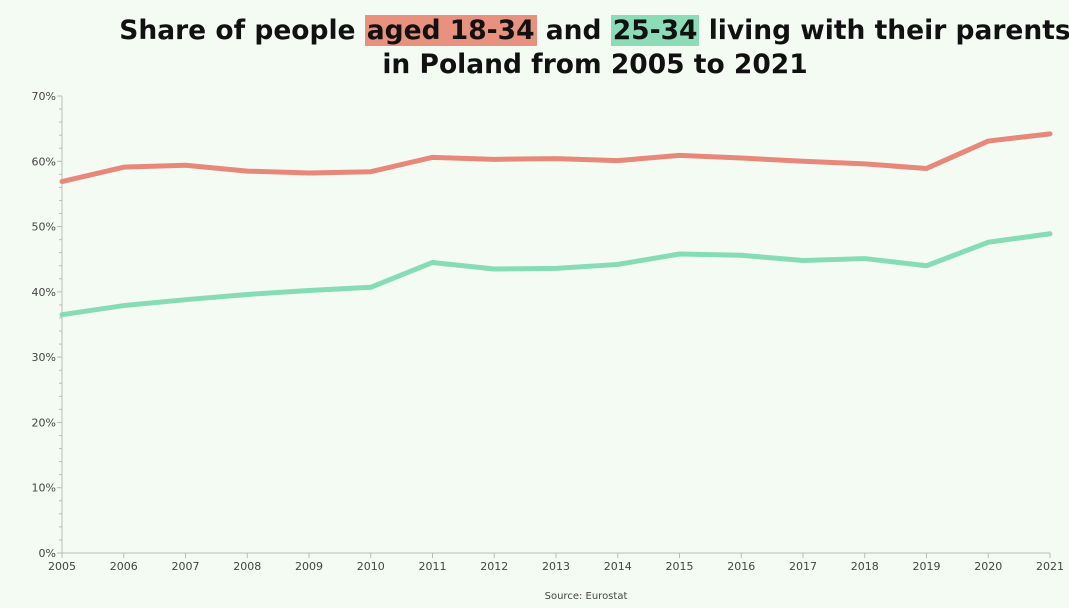 This screenshot has width=1069, height=608. I want to click on x-tick-label: 2018, so click(865, 566).